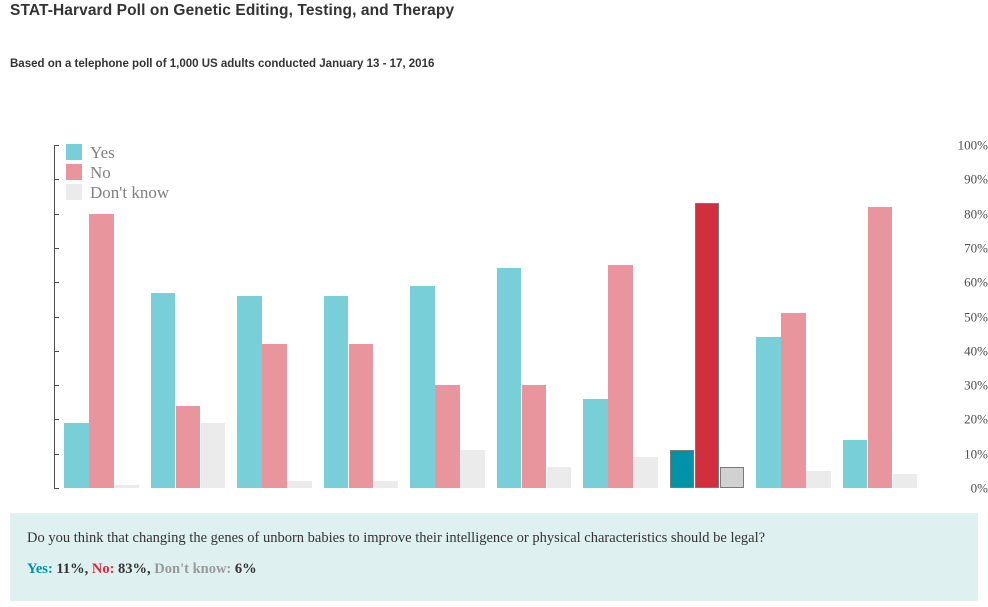  What do you see at coordinates (74, 172) in the screenshot?
I see `legend-swatch-no` at bounding box center [74, 172].